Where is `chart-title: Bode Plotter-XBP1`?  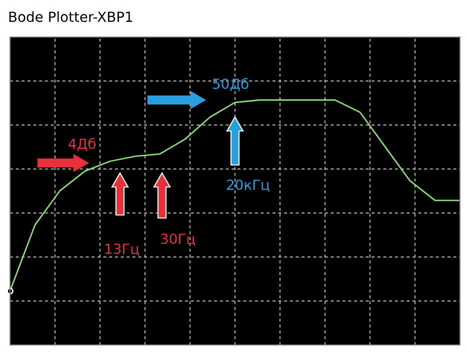 chart-title: Bode Plotter-XBP1 is located at coordinates (70, 16).